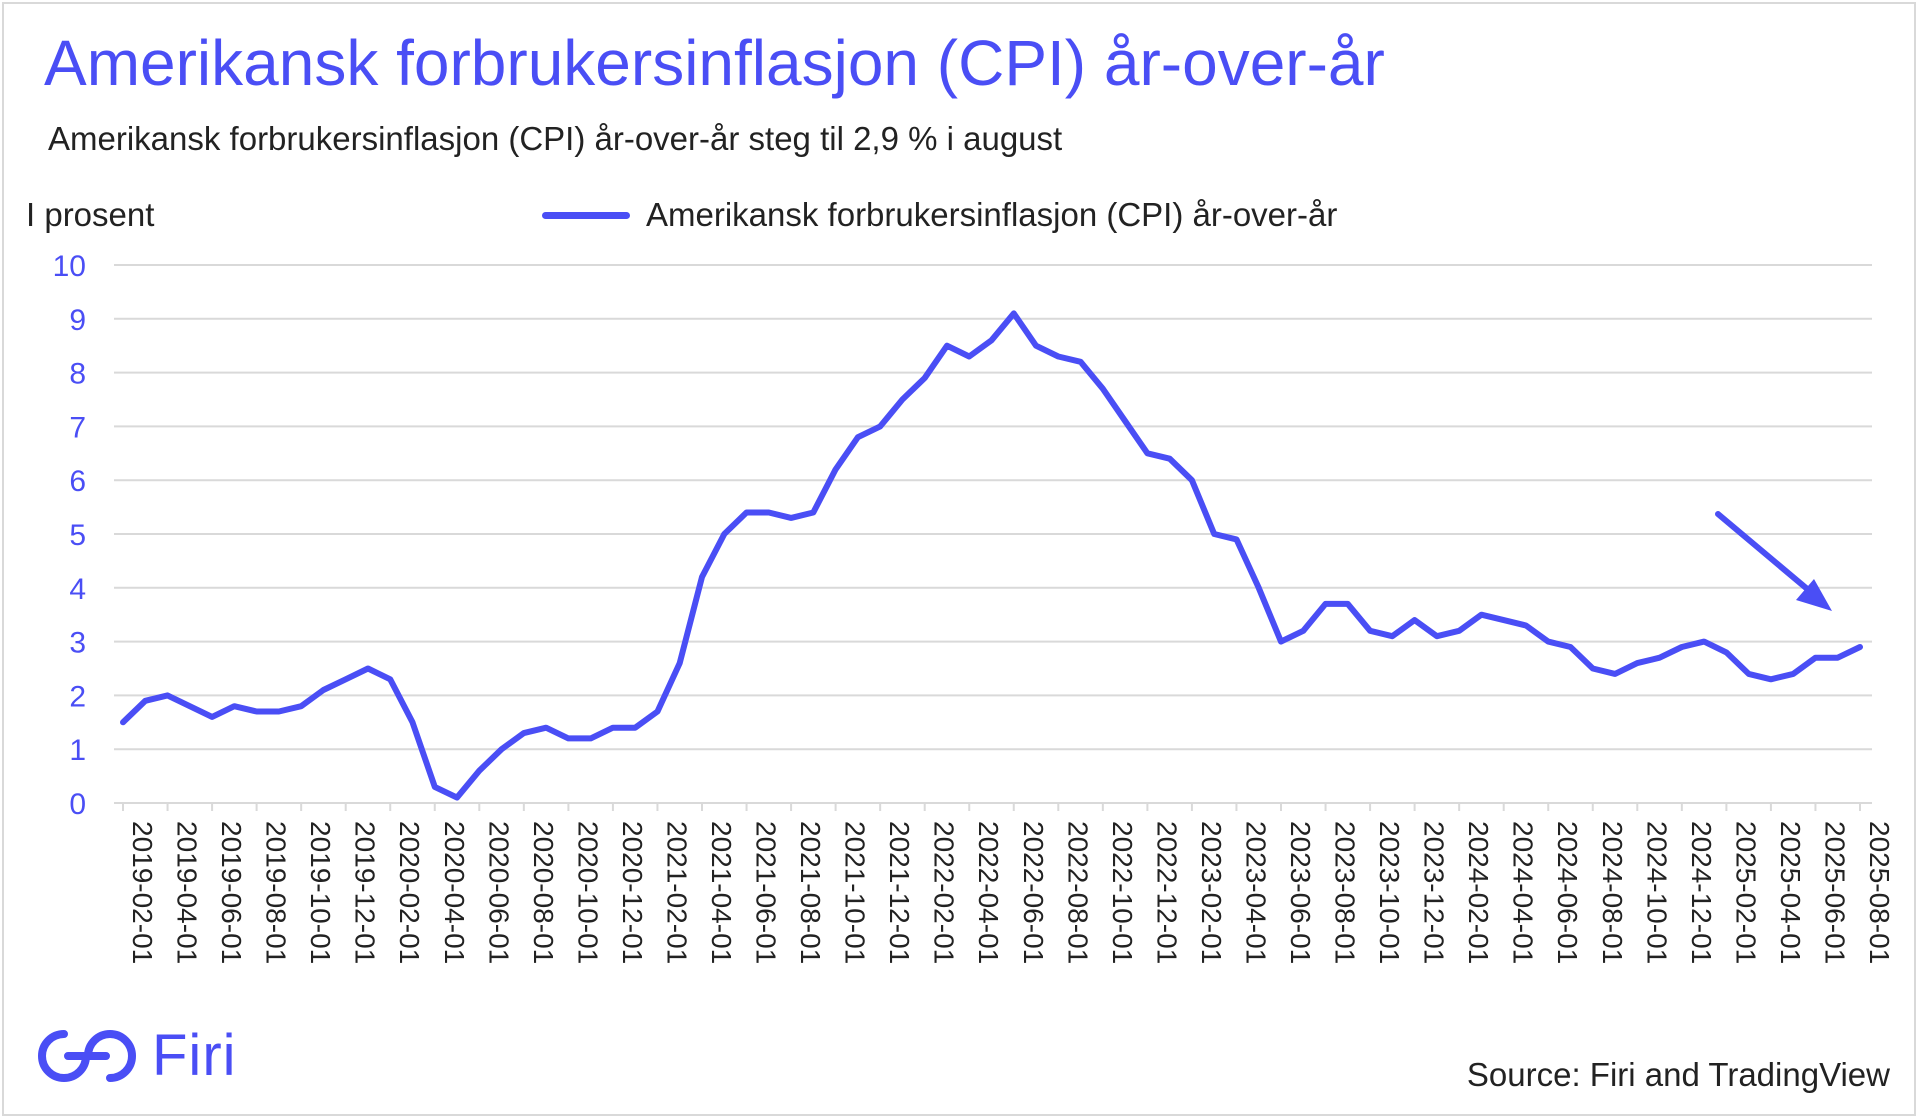  What do you see at coordinates (1678, 1074) in the screenshot?
I see `source-note: Source: Firi and TradingView` at bounding box center [1678, 1074].